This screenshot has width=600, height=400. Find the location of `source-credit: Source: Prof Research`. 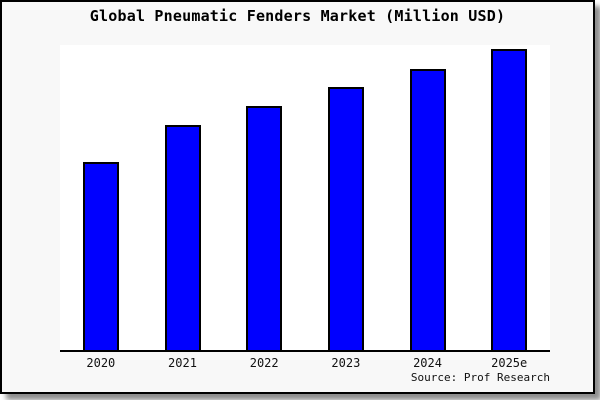

source-credit: Source: Prof Research is located at coordinates (480, 377).